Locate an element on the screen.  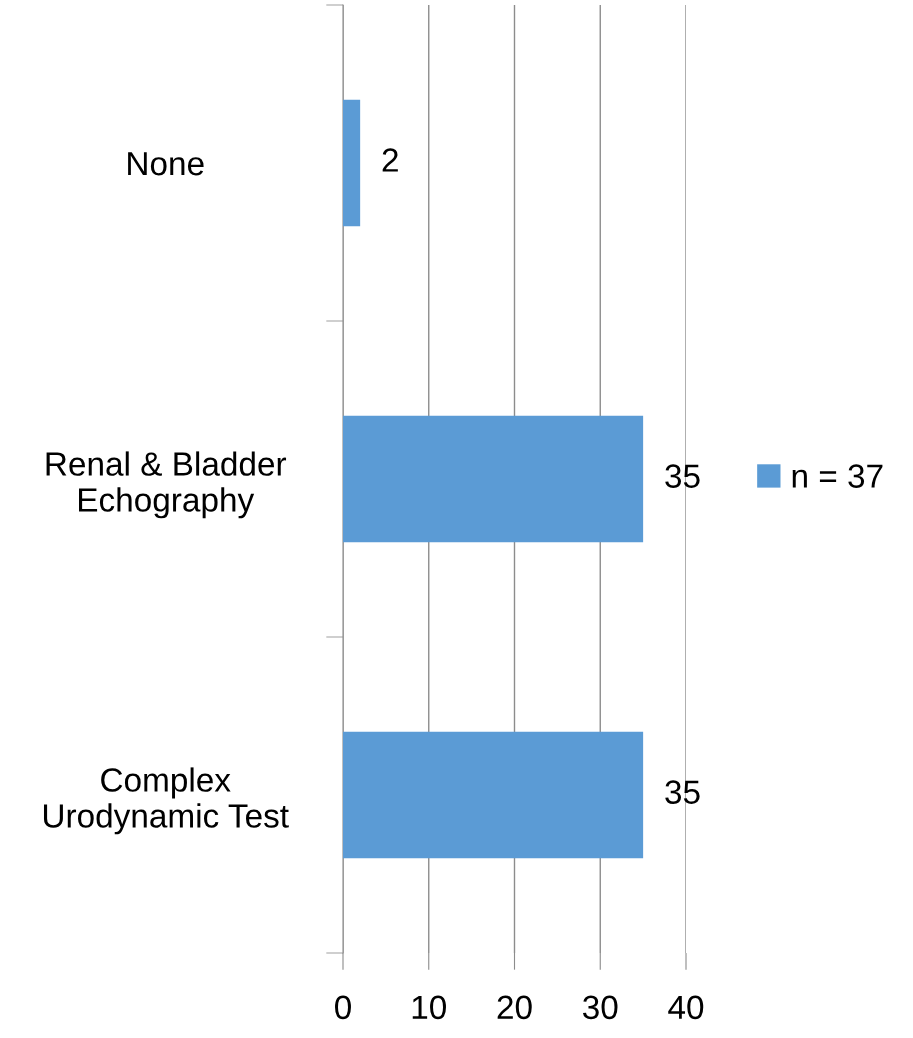
y-tick-label: Complex Urodynamic Test is located at coordinates (166, 801).